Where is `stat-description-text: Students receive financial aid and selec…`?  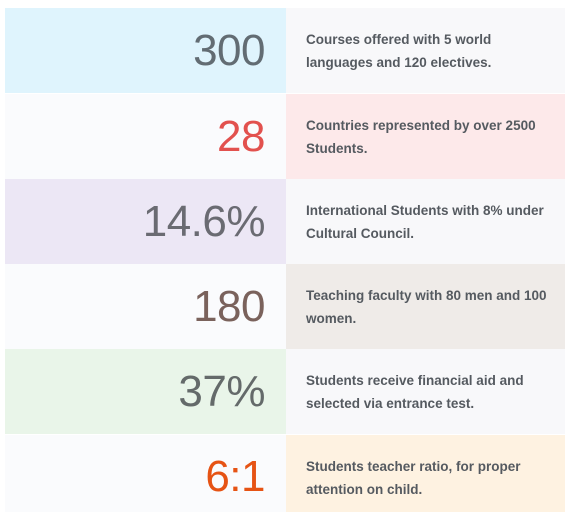 stat-description-text: Students receive financial aid and selec… is located at coordinates (415, 391).